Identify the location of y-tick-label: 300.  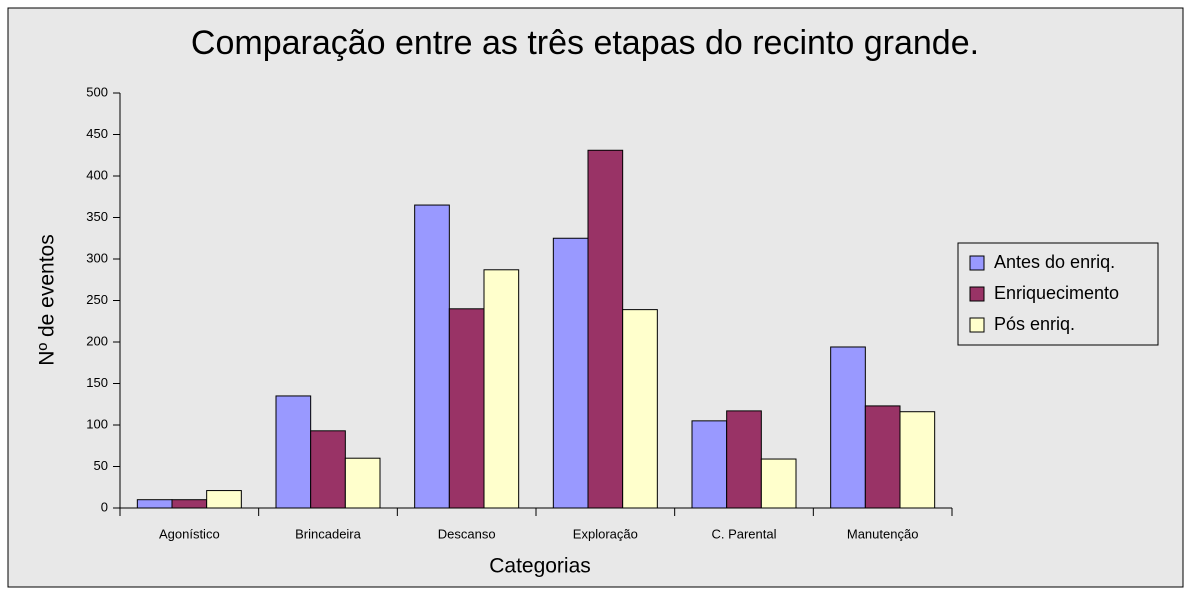
(97, 257).